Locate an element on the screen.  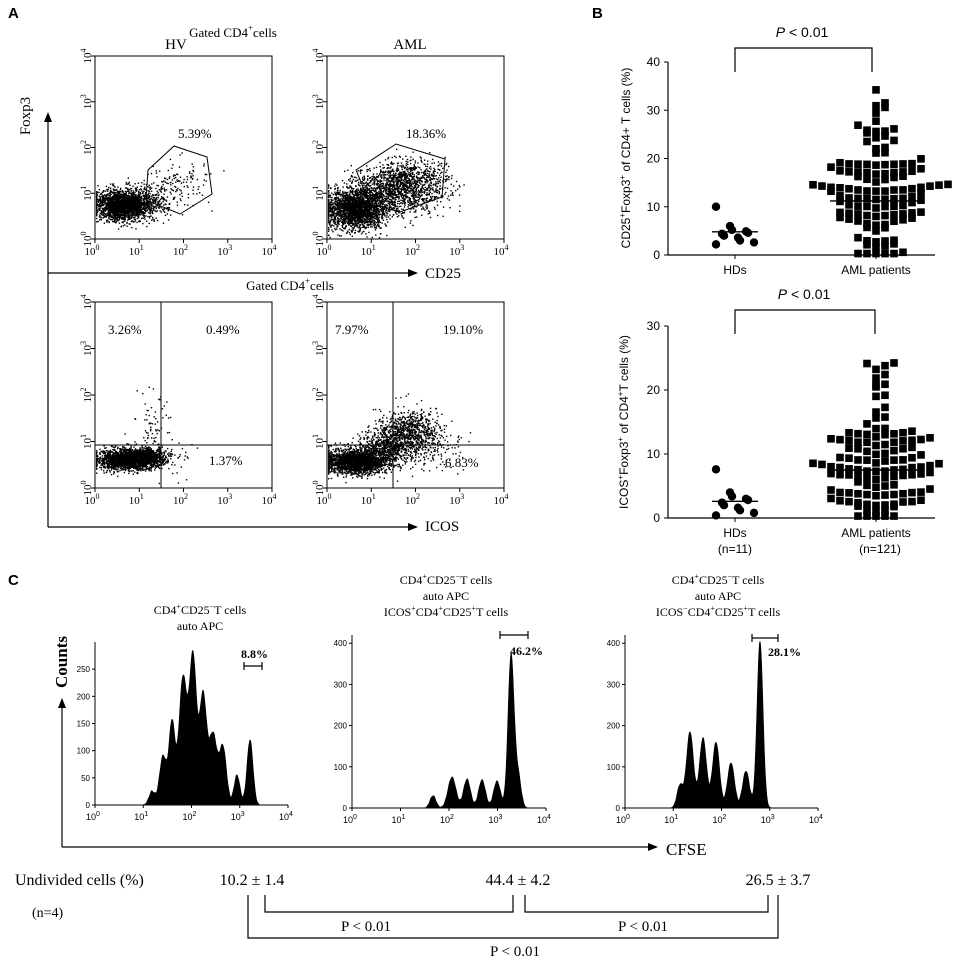
data-points is located at coordinates (831, 172).